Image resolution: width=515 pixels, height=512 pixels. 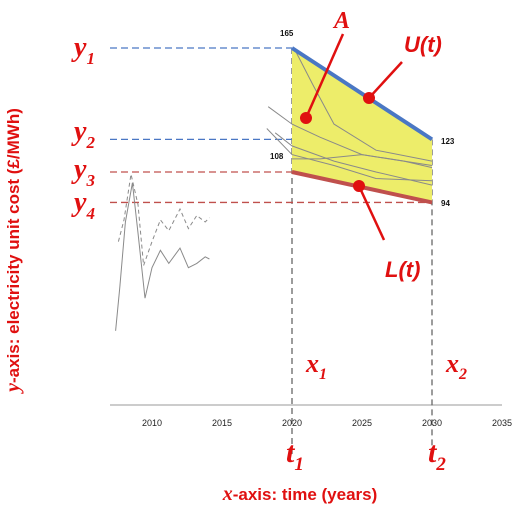 I want to click on x-tick-label-2030: 2030, so click(x=432, y=423).